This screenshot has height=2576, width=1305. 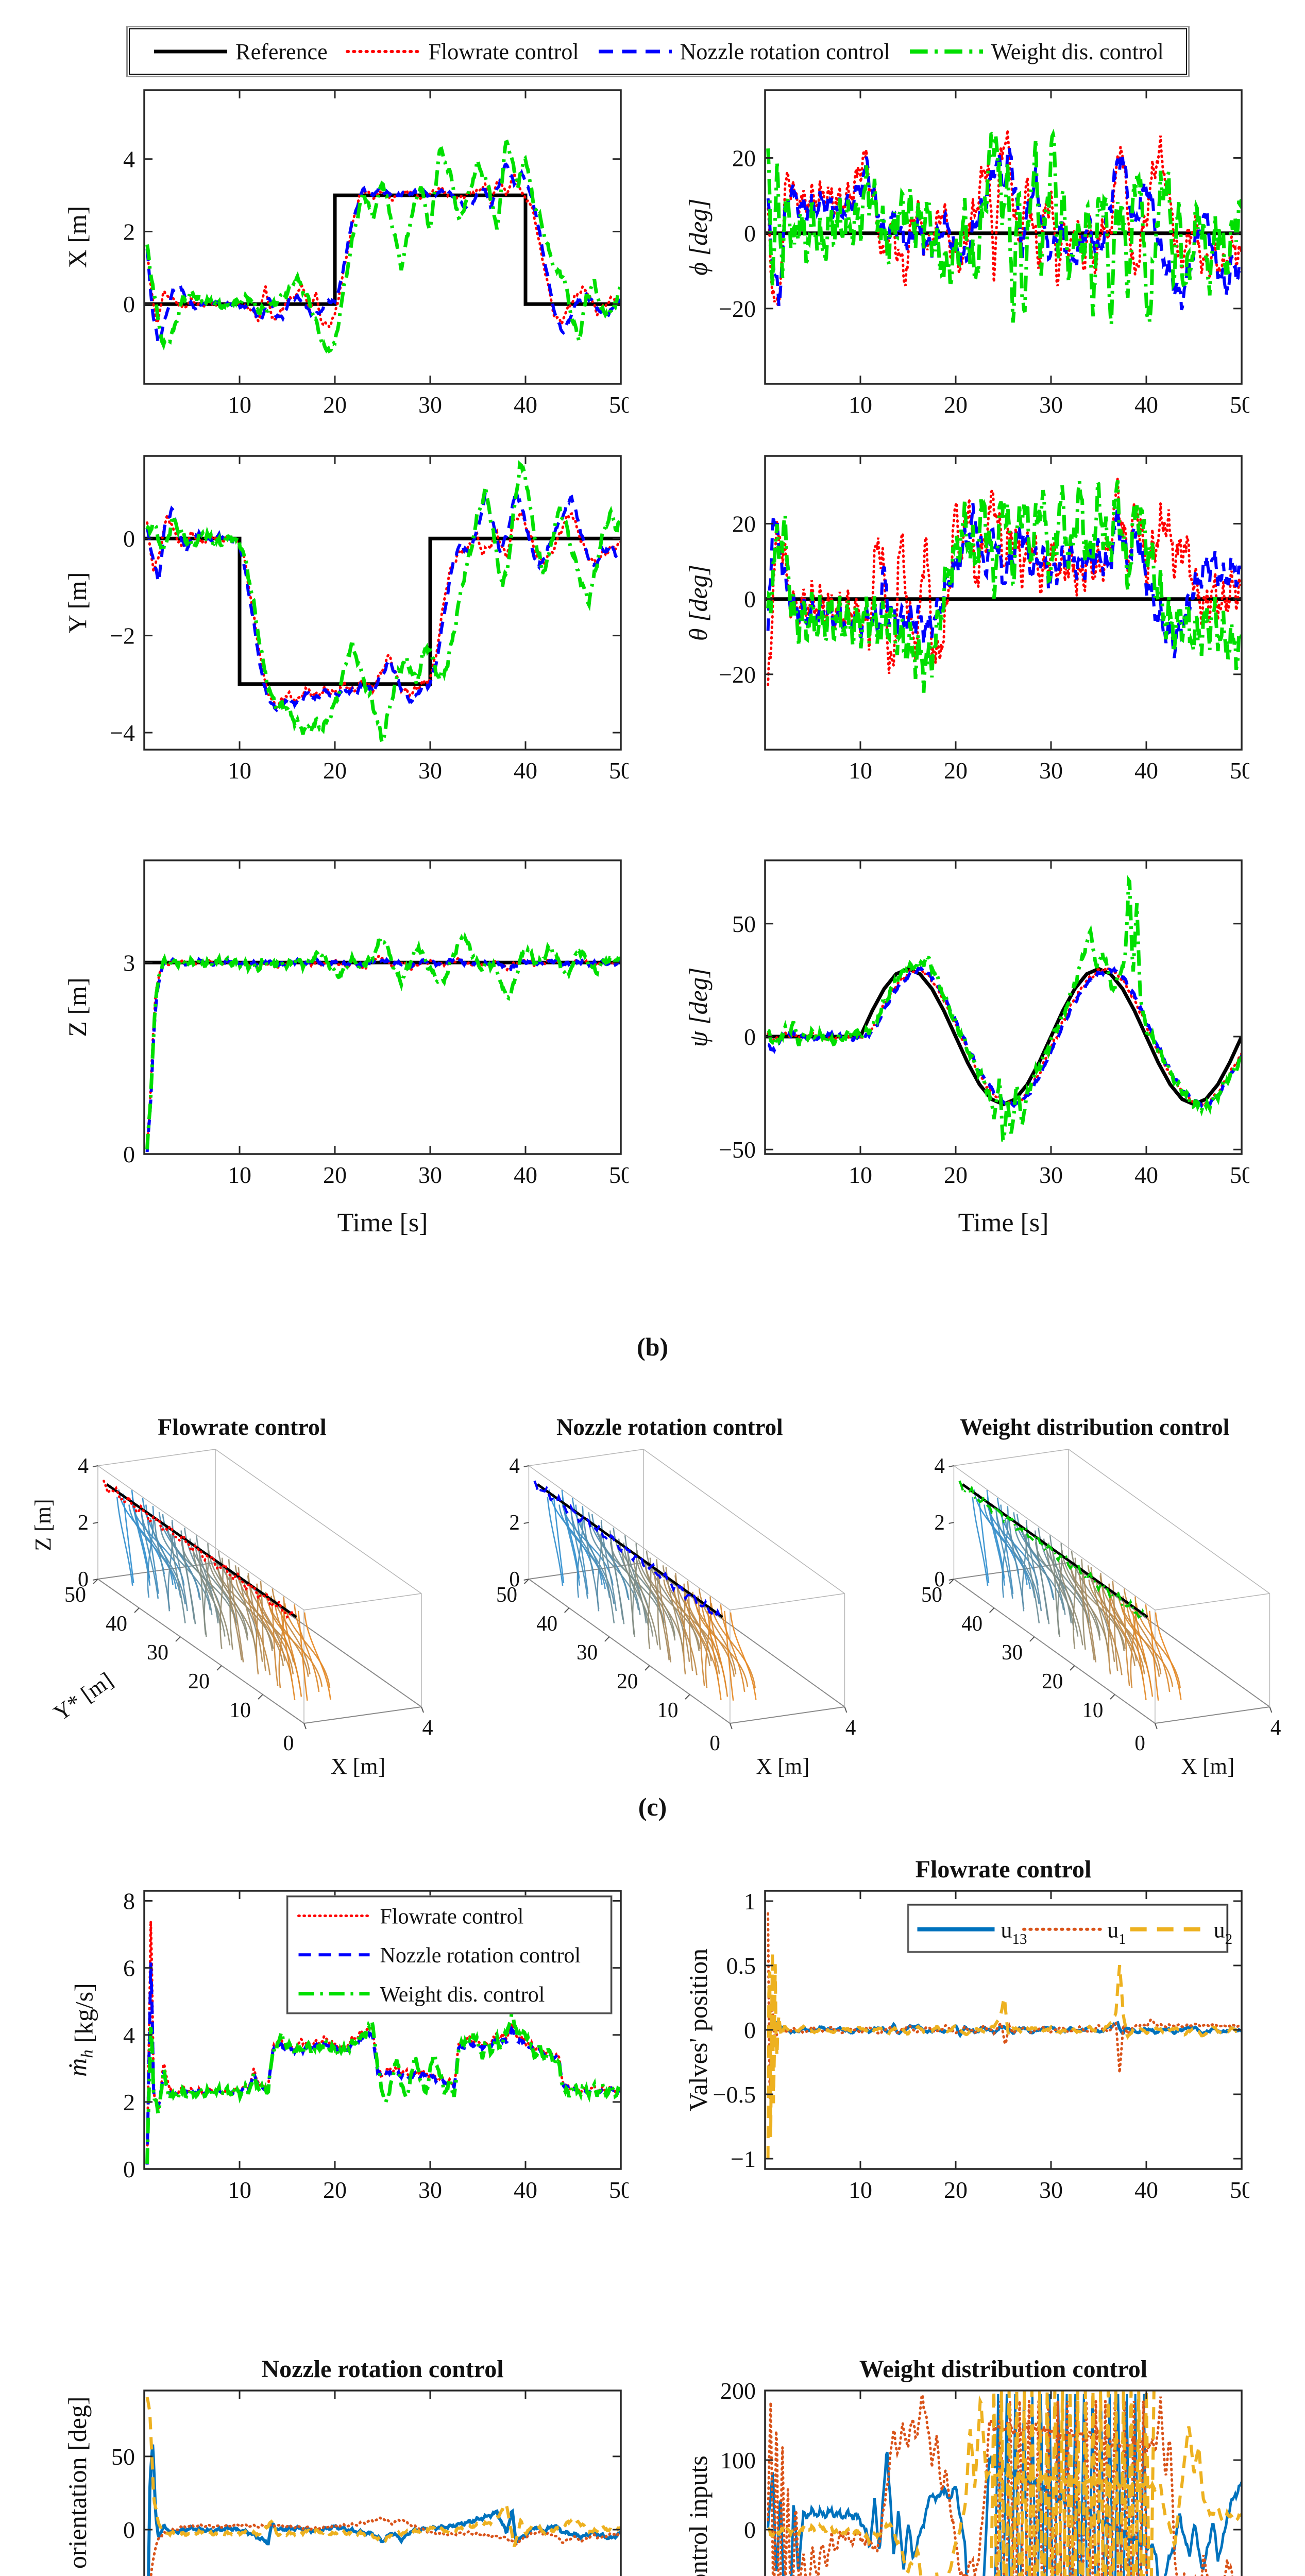 What do you see at coordinates (1073, 2483) in the screenshot?
I see `series-ww_band` at bounding box center [1073, 2483].